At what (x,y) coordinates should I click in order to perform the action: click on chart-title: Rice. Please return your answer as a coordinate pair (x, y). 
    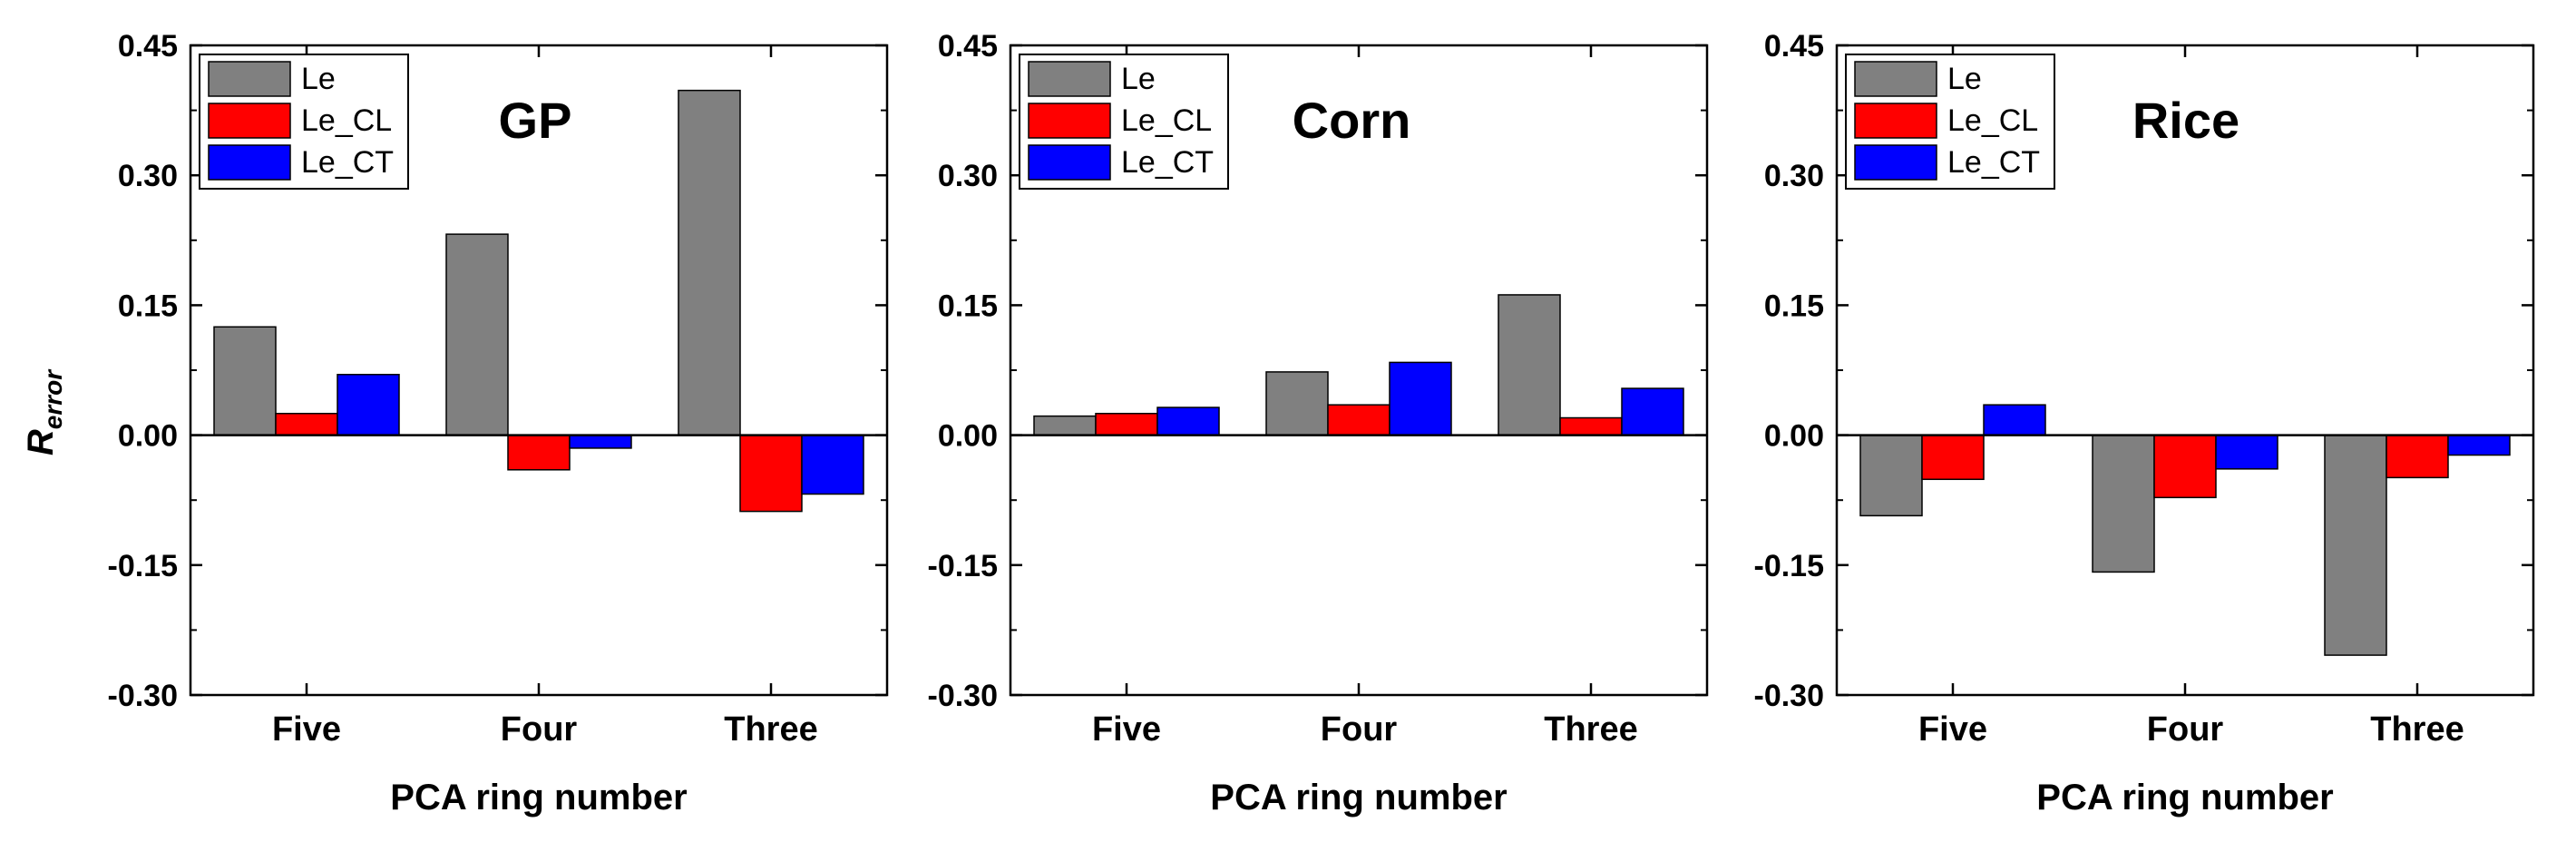
    Looking at the image, I should click on (2185, 120).